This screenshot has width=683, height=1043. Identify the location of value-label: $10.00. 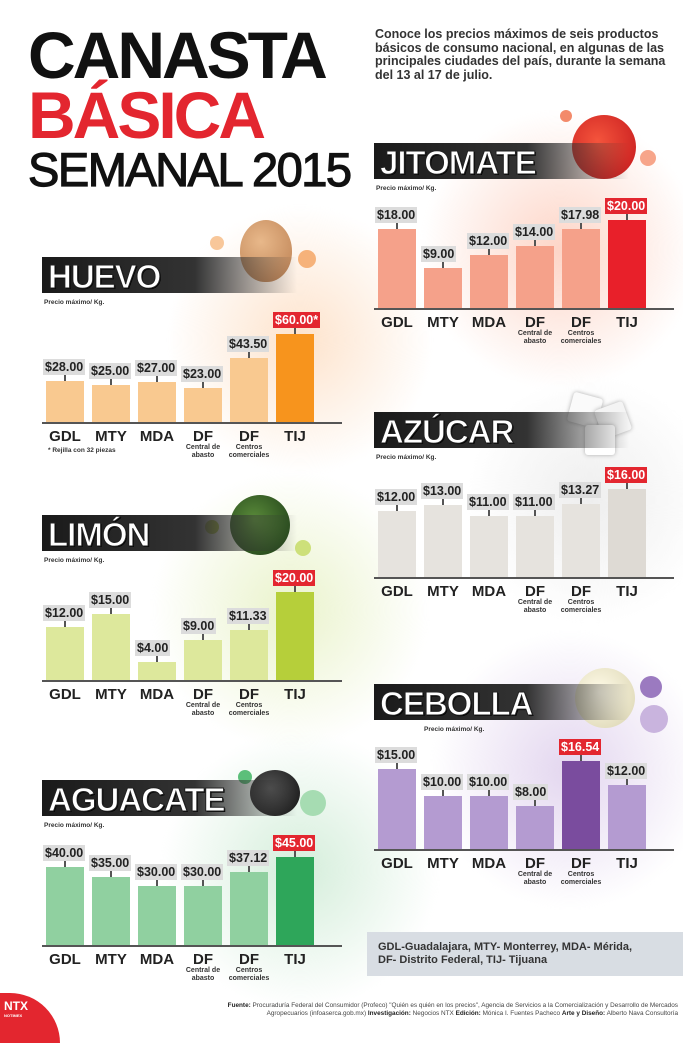
(442, 782).